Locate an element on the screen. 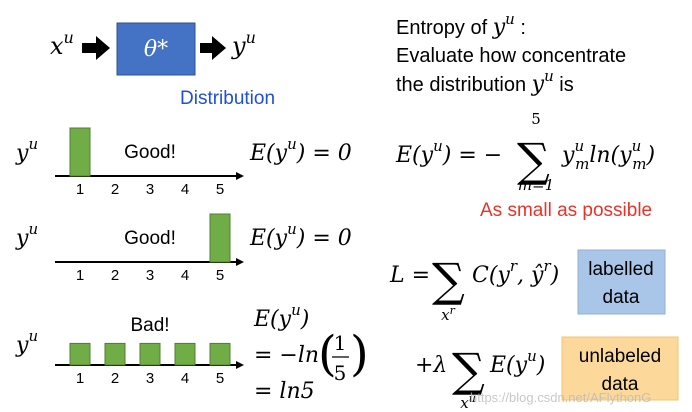  entropy-line: Evaluate how concentrate is located at coordinates (511, 56).